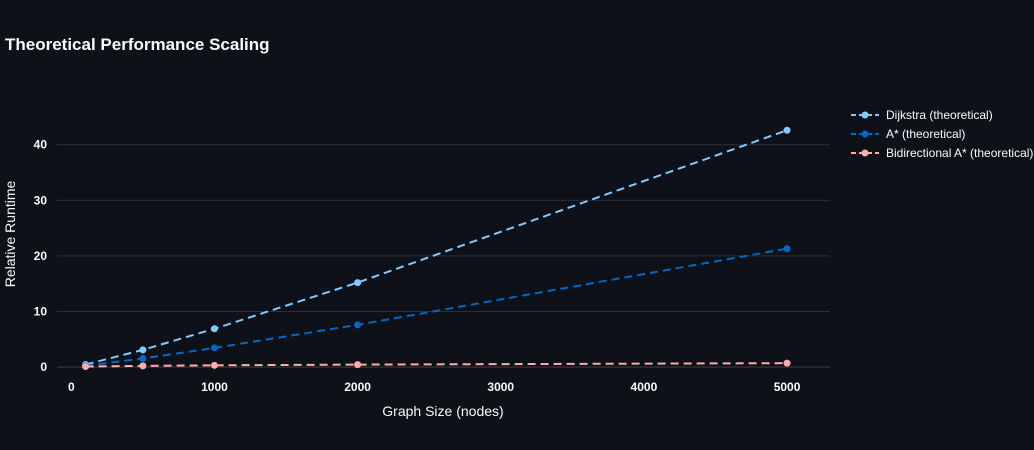 This screenshot has height=450, width=1034. What do you see at coordinates (500, 387) in the screenshot?
I see `x-tick-label: 3000` at bounding box center [500, 387].